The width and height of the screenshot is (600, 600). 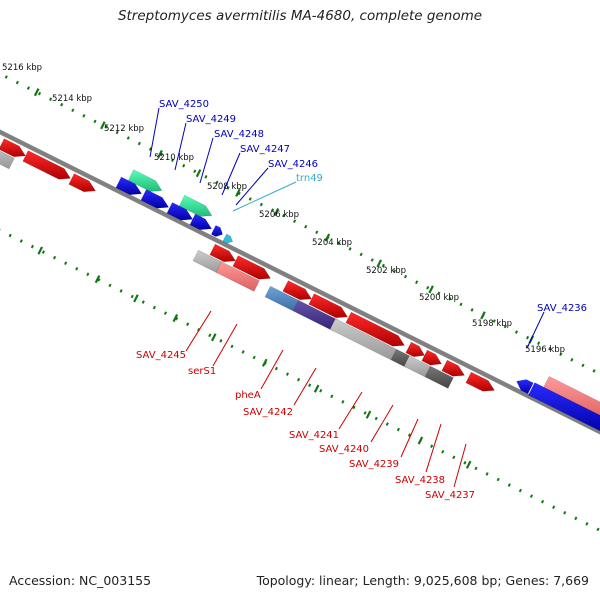 What do you see at coordinates (420, 480) in the screenshot?
I see `gene-label-sav-4238: SAV_4238` at bounding box center [420, 480].